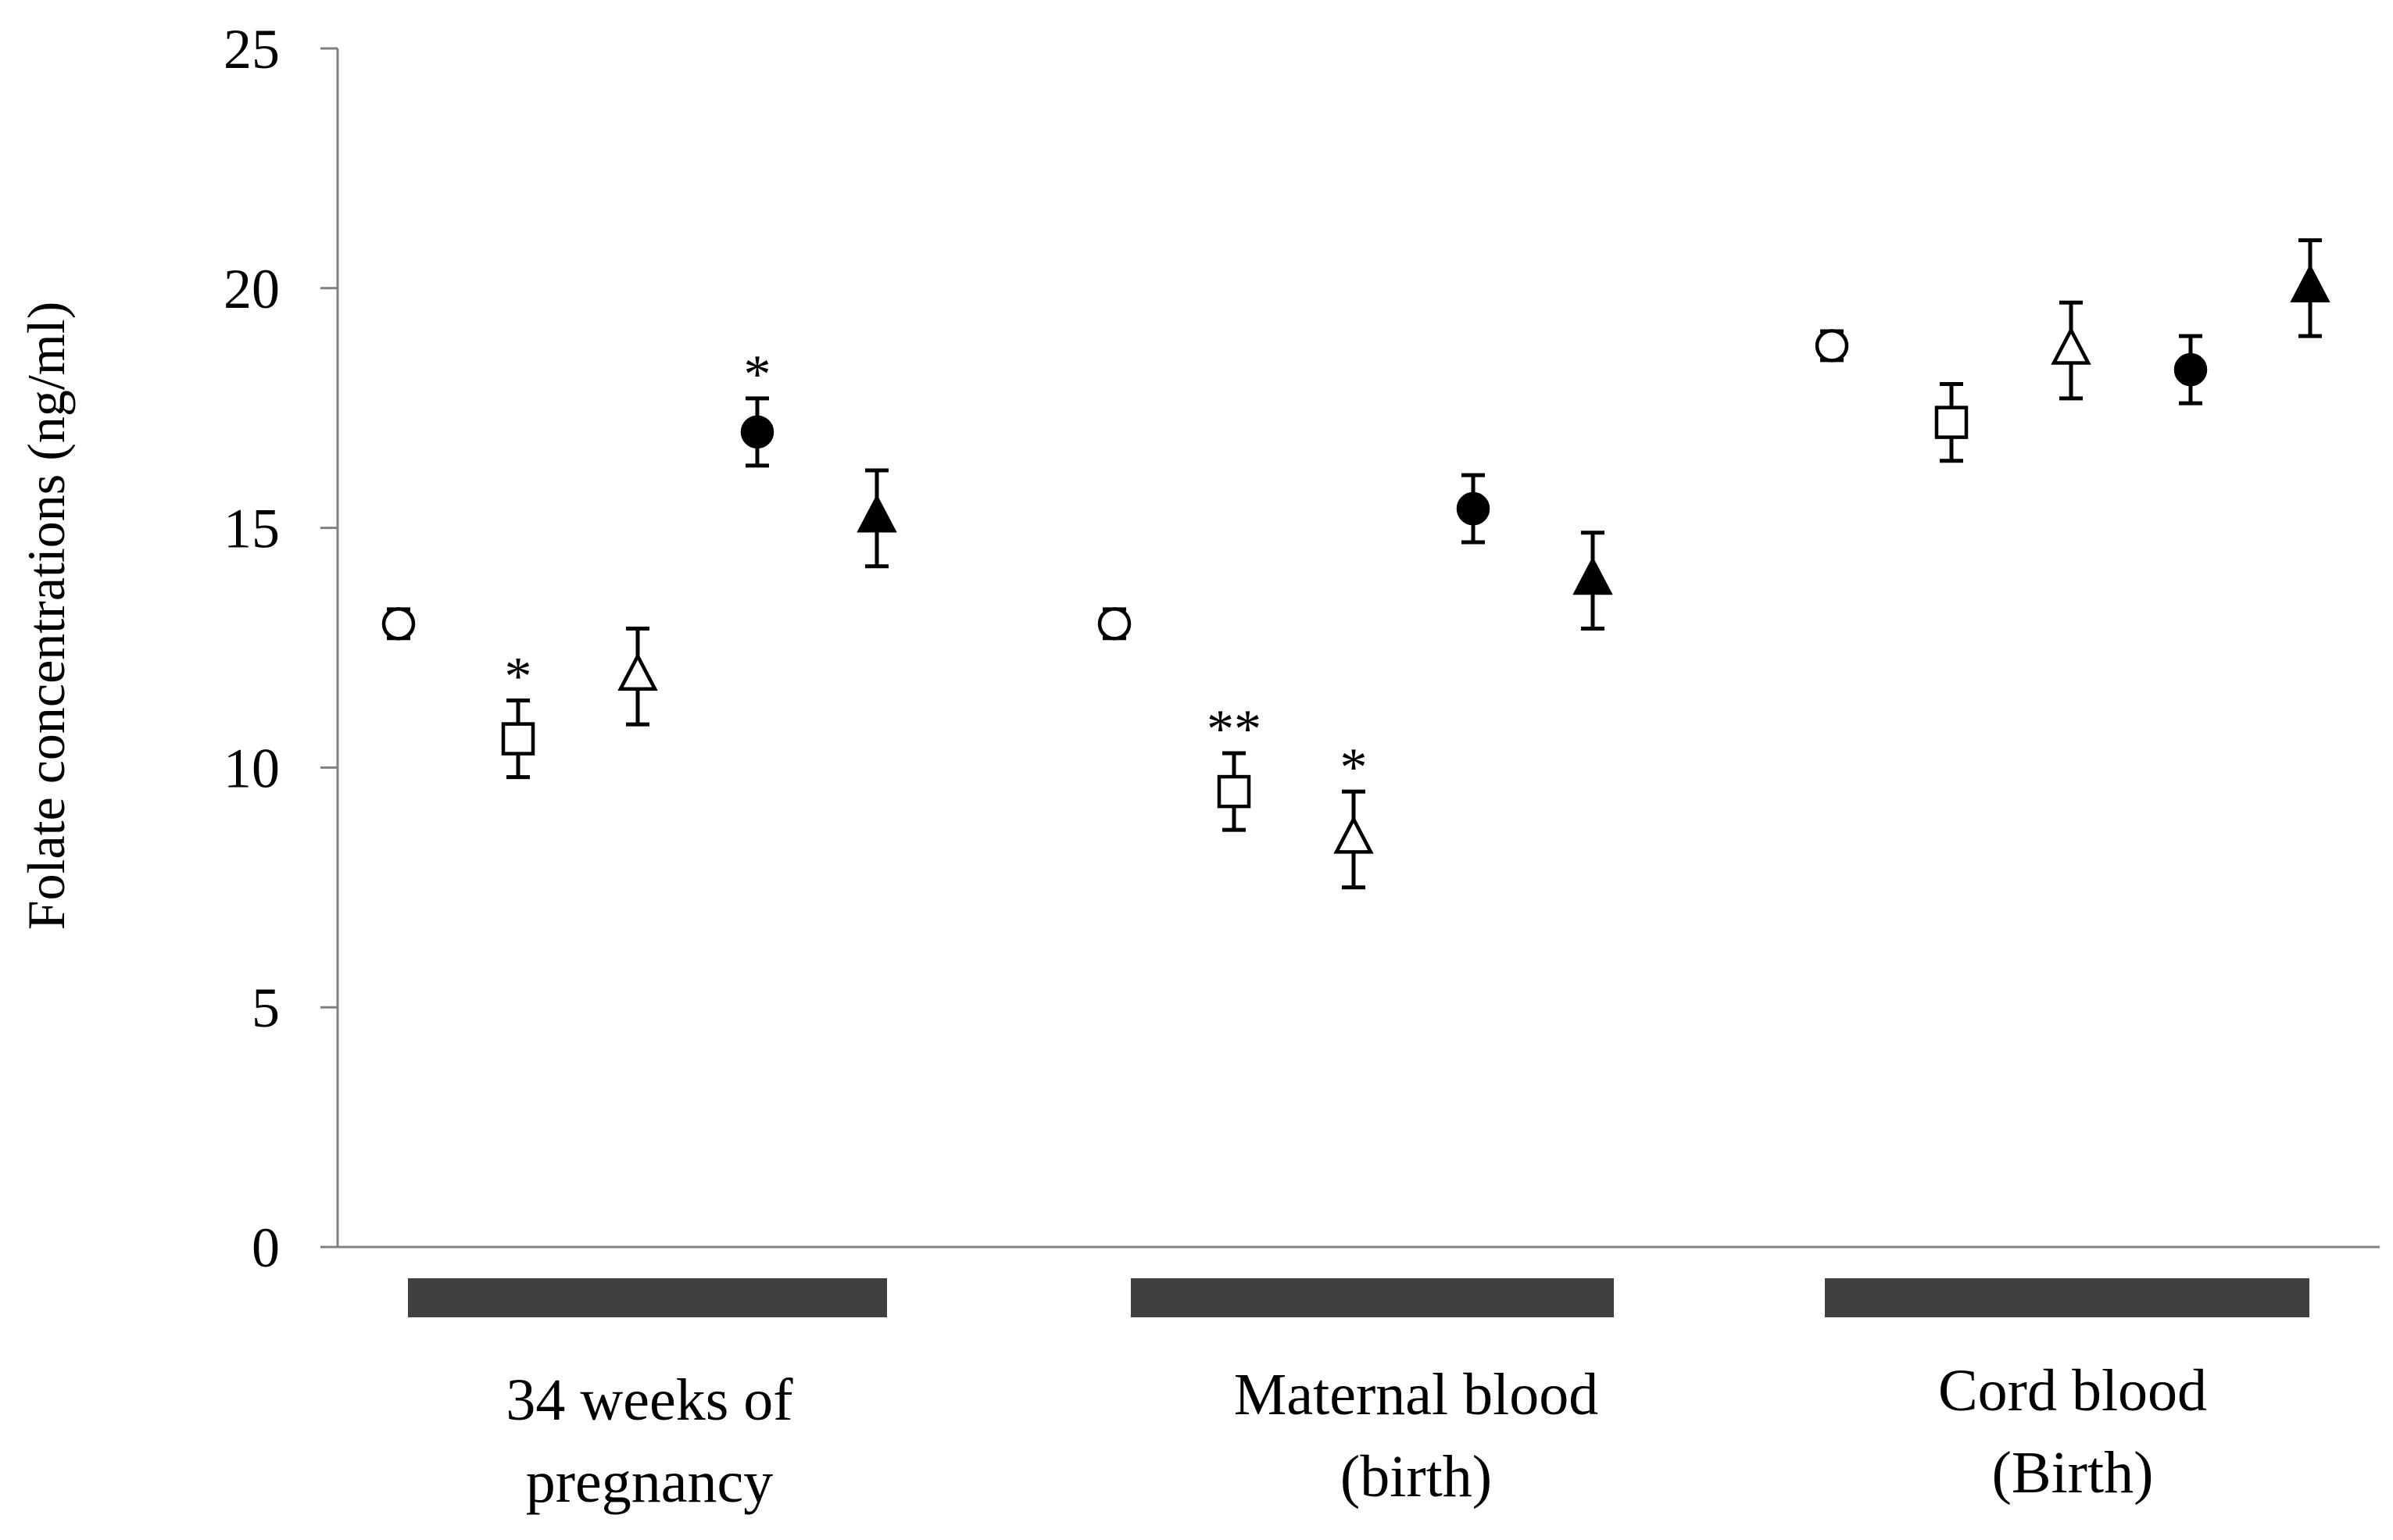 The height and width of the screenshot is (1540, 2393). I want to click on y-tick-label: 25, so click(252, 49).